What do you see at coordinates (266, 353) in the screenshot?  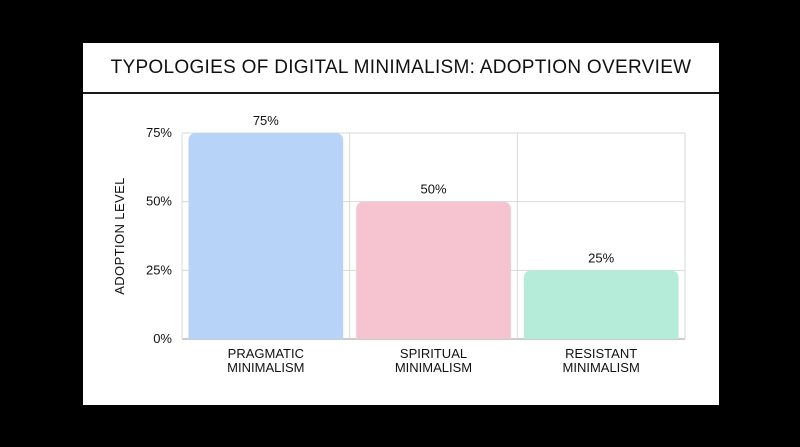 I see `category-label: PRAGMATIC` at bounding box center [266, 353].